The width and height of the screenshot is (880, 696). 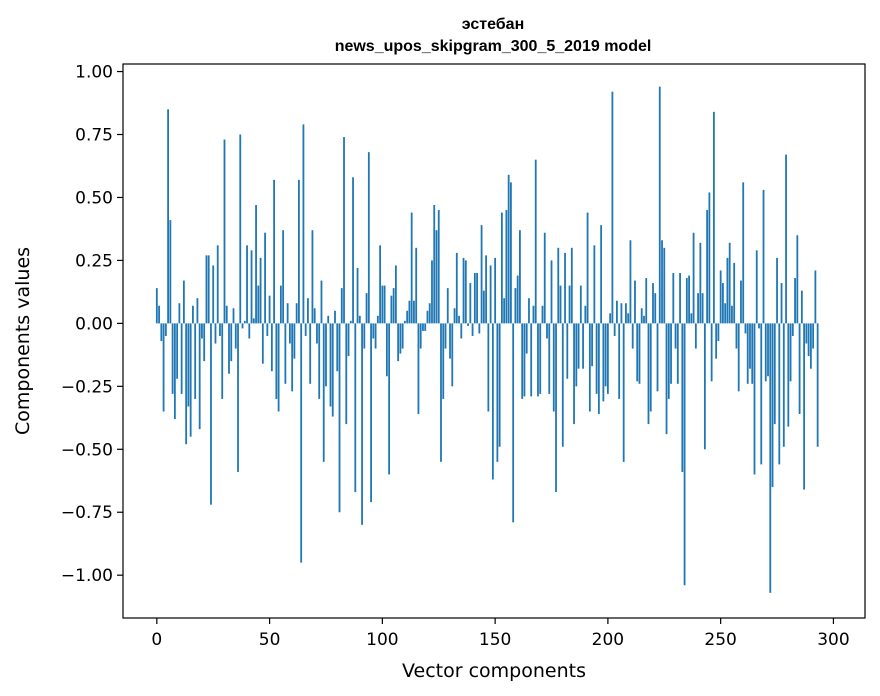 I want to click on x-tick-label: 50, so click(x=270, y=640).